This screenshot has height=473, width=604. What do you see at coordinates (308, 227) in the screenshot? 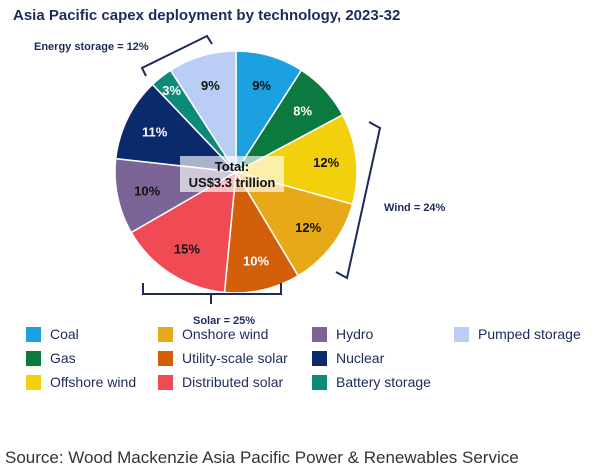
I see `pie-slice-label-onshore-wind: 12%` at bounding box center [308, 227].